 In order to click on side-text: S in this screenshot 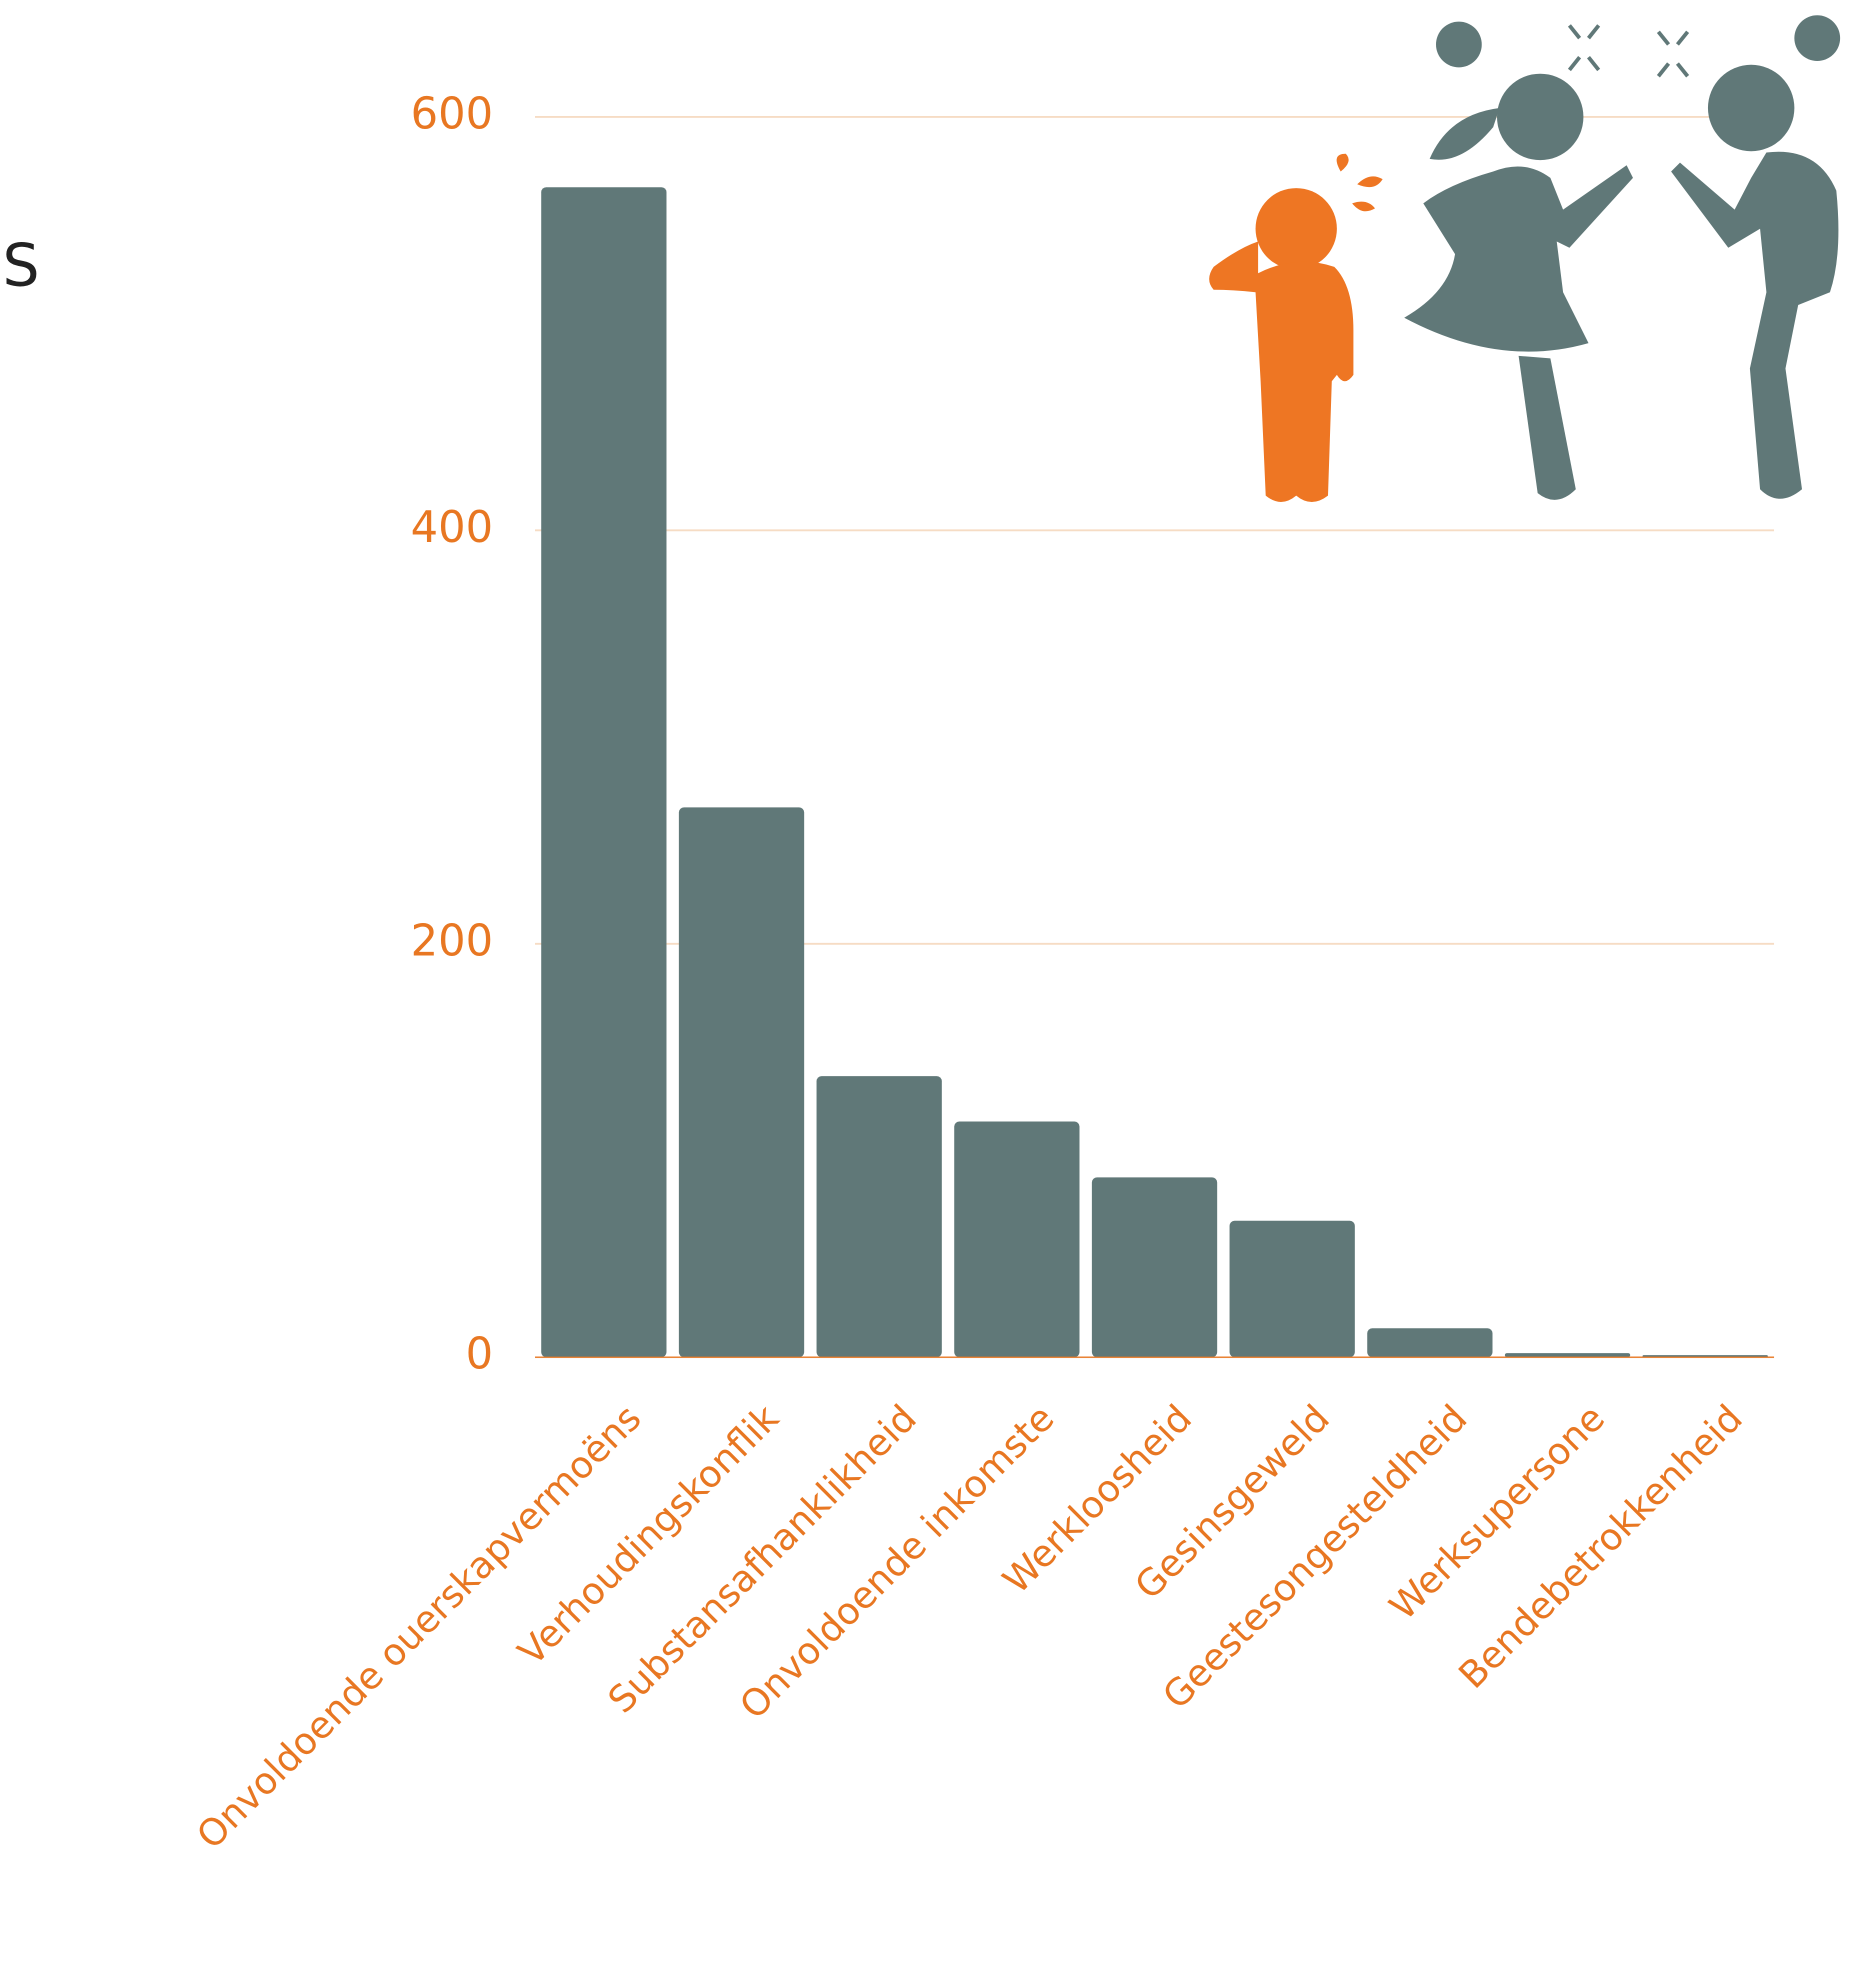, I will do `click(21, 266)`.